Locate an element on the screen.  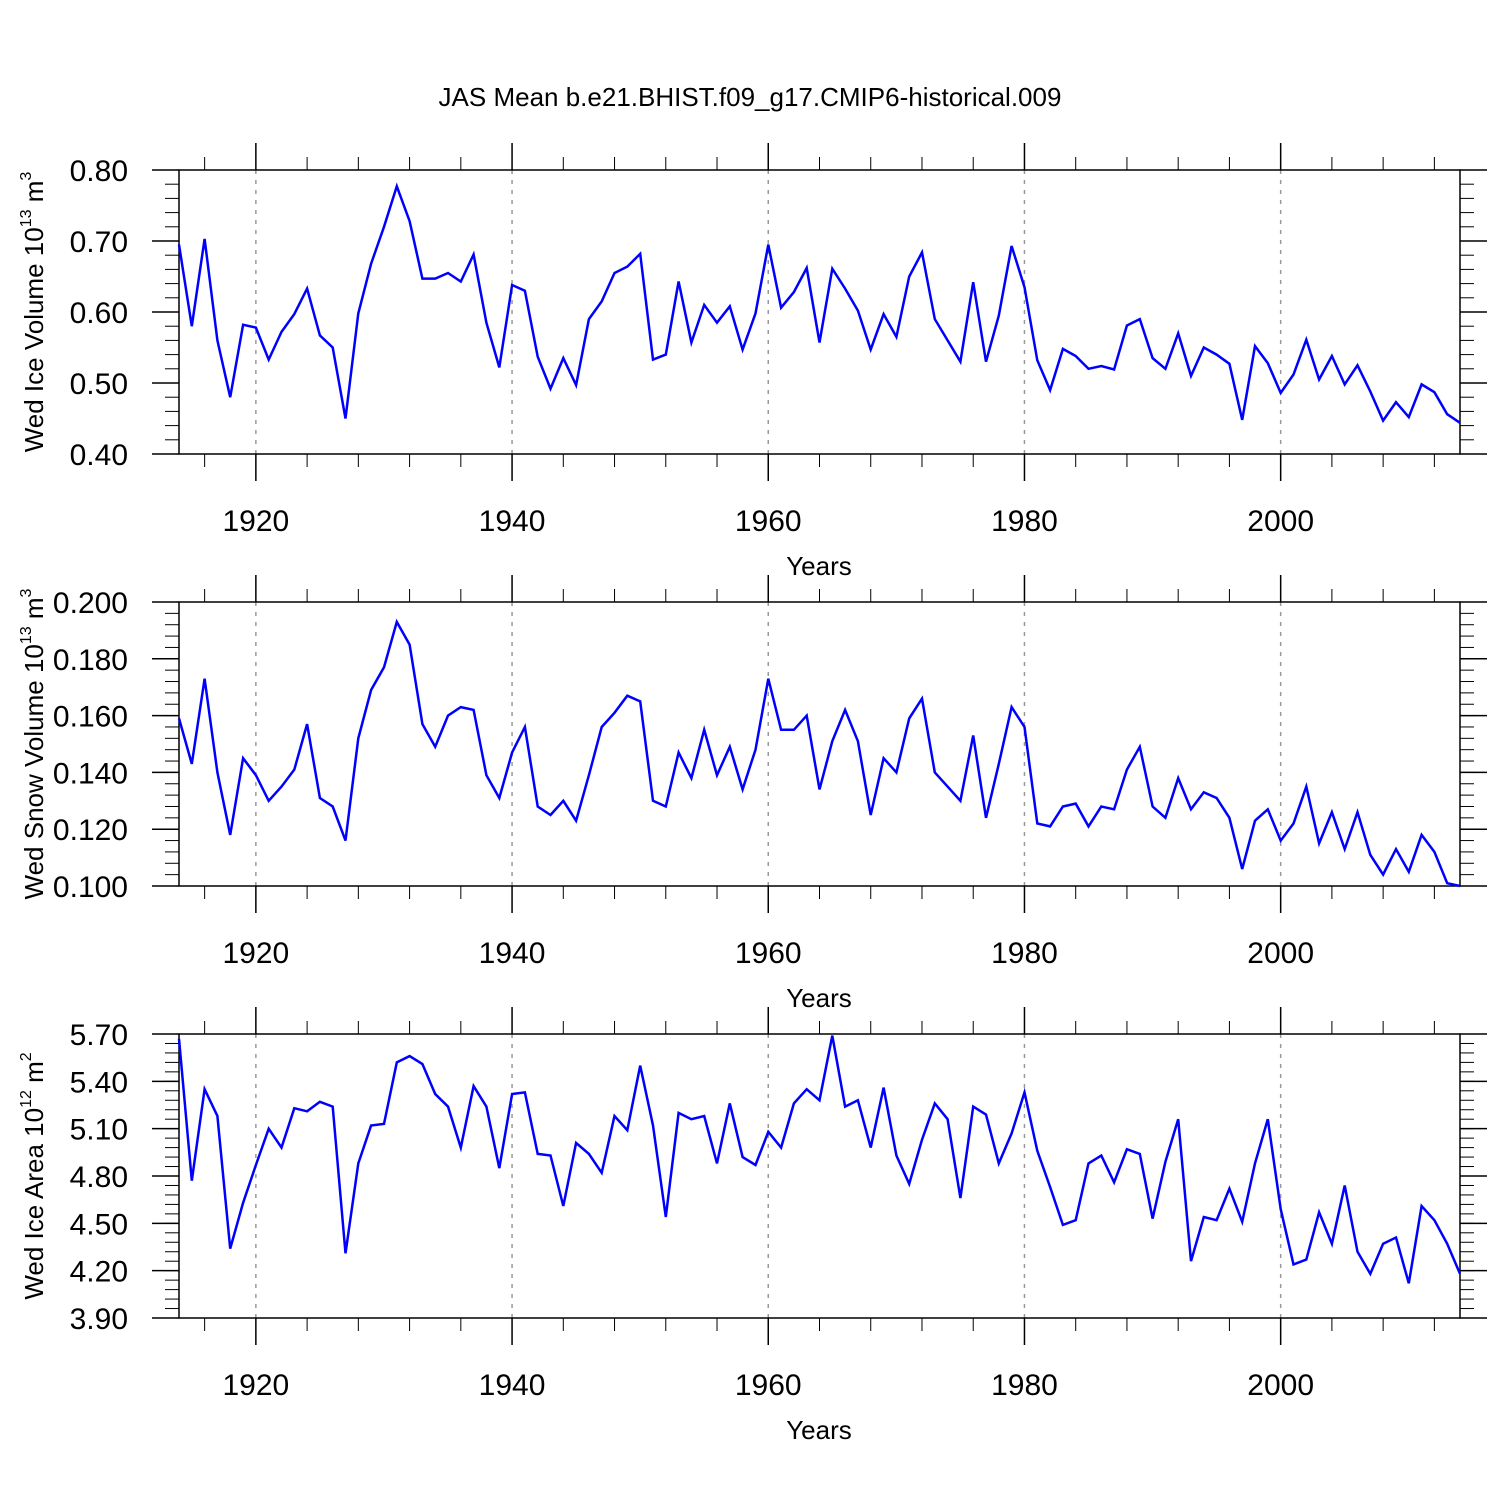
y-tick-label: 4.20 is located at coordinates (99, 1272).